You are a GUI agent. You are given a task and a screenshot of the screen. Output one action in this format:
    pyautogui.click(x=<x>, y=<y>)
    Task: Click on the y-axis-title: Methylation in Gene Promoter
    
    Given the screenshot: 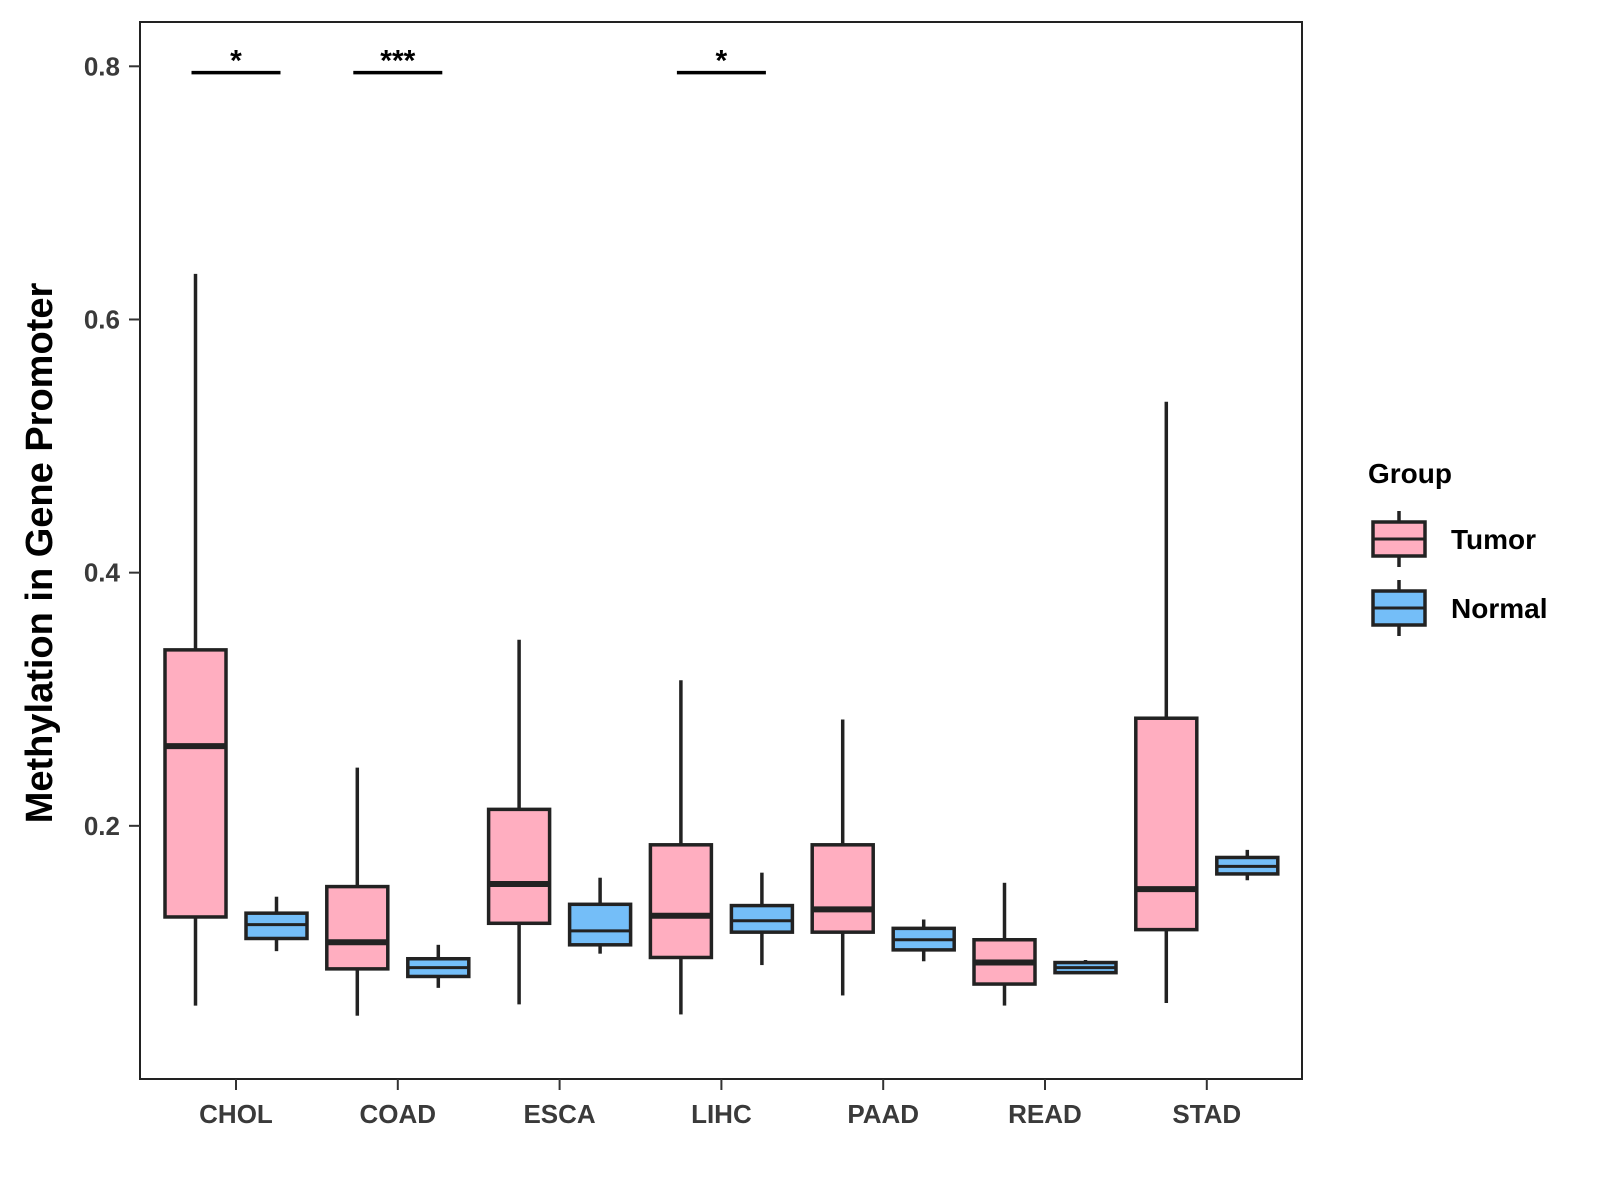 What is the action you would take?
    pyautogui.click(x=40, y=553)
    